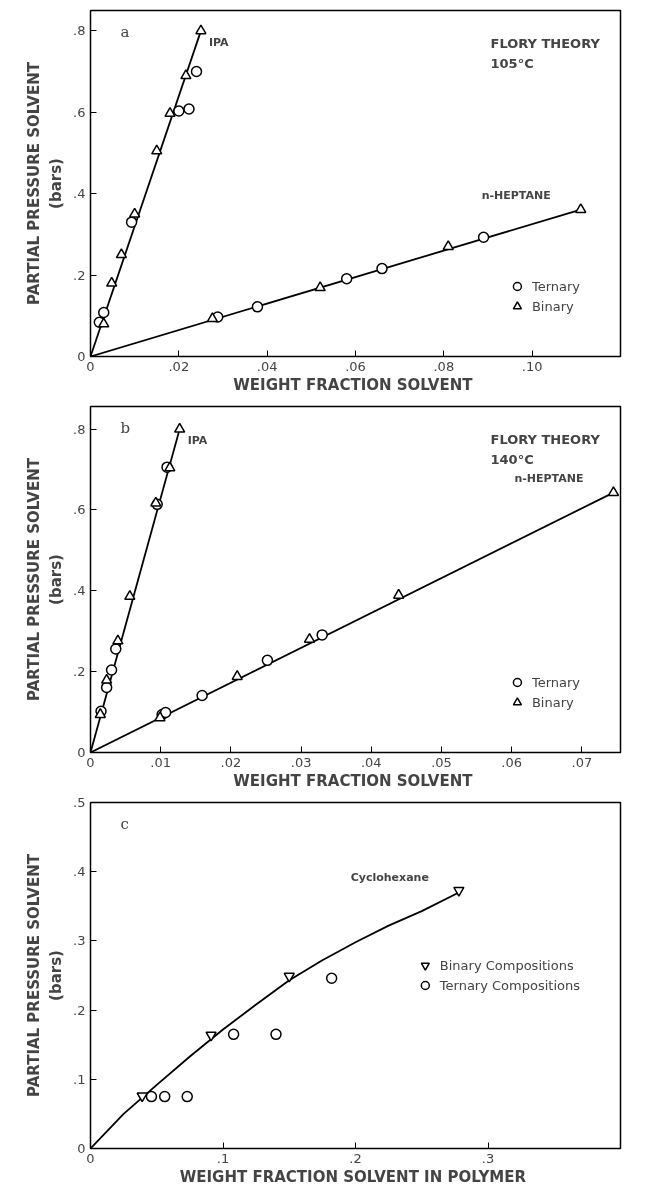  Describe the element at coordinates (125, 31) in the screenshot. I see `annotation: a` at that location.